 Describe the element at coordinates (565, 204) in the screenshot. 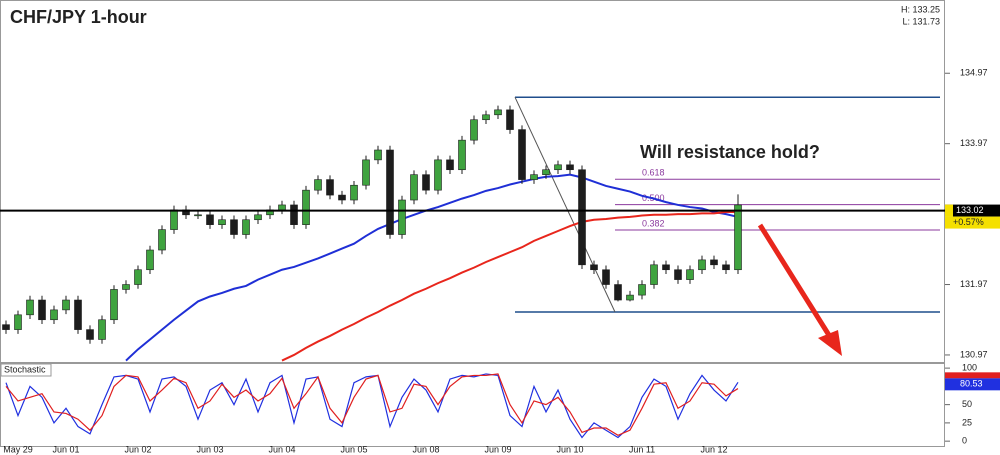

I see `fib-trend` at that location.